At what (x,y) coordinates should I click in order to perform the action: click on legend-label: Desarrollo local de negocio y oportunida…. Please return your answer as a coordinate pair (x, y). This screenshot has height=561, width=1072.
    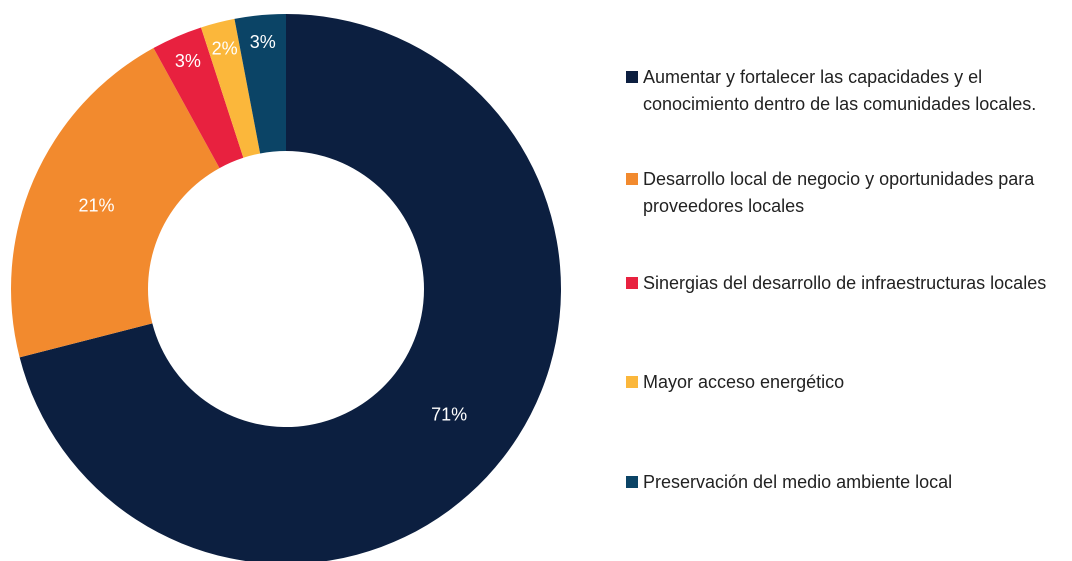
    Looking at the image, I should click on (839, 192).